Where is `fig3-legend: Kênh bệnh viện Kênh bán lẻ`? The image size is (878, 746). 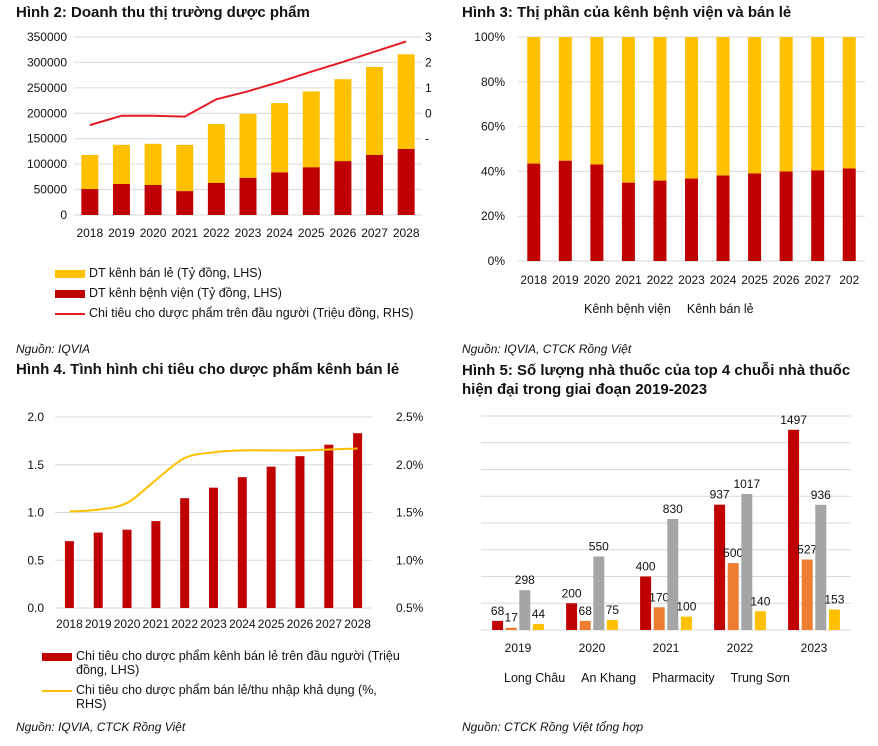
fig3-legend: Kênh bệnh viện Kênh bán lẻ is located at coordinates (677, 309).